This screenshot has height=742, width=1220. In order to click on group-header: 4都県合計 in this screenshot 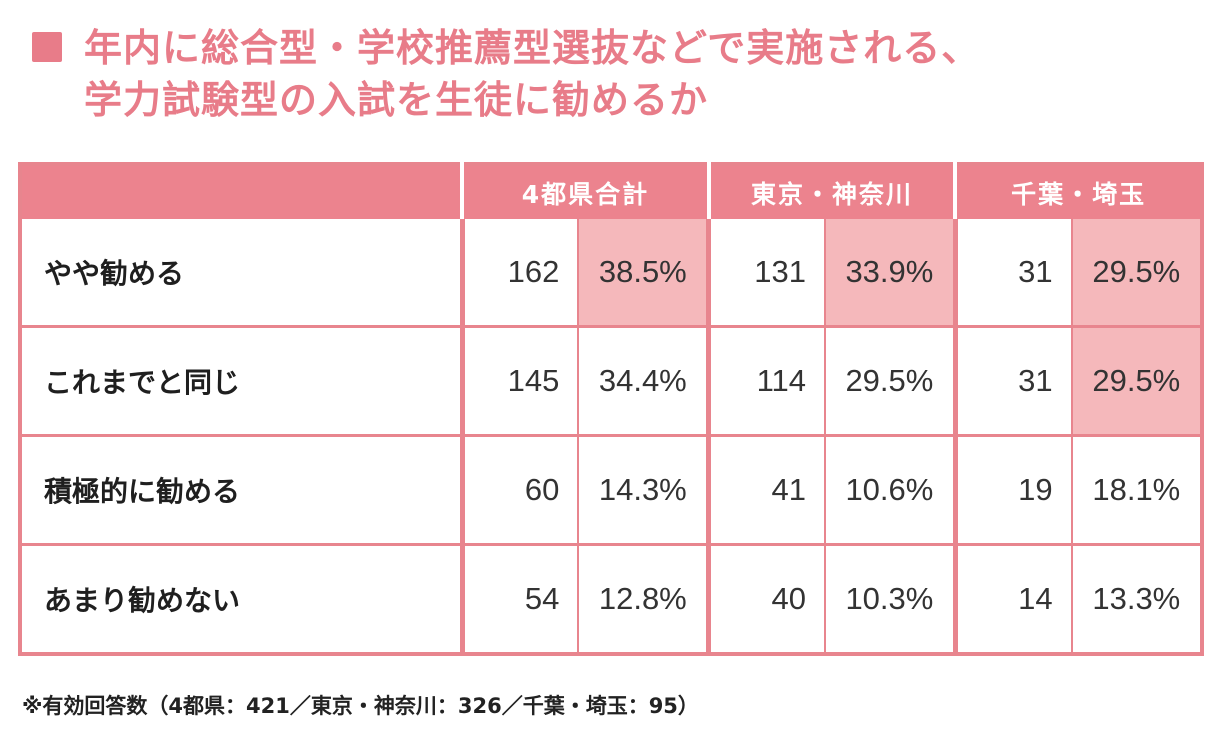, I will do `click(584, 191)`.